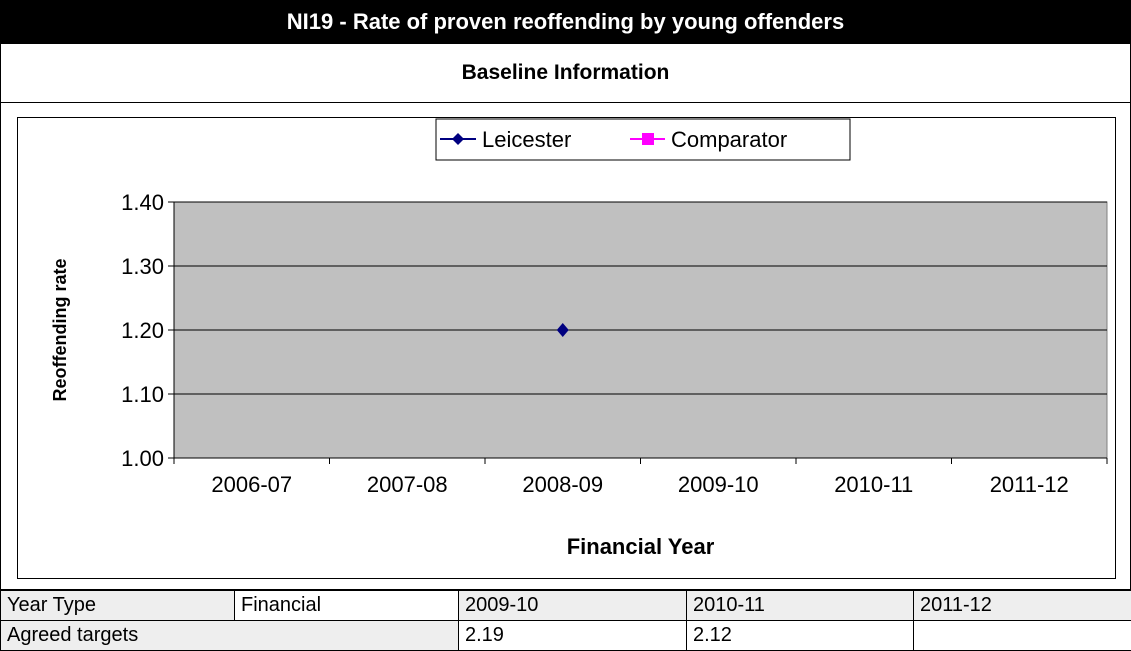  Describe the element at coordinates (573, 606) in the screenshot. I see `year-col-1: 2009-10` at that location.